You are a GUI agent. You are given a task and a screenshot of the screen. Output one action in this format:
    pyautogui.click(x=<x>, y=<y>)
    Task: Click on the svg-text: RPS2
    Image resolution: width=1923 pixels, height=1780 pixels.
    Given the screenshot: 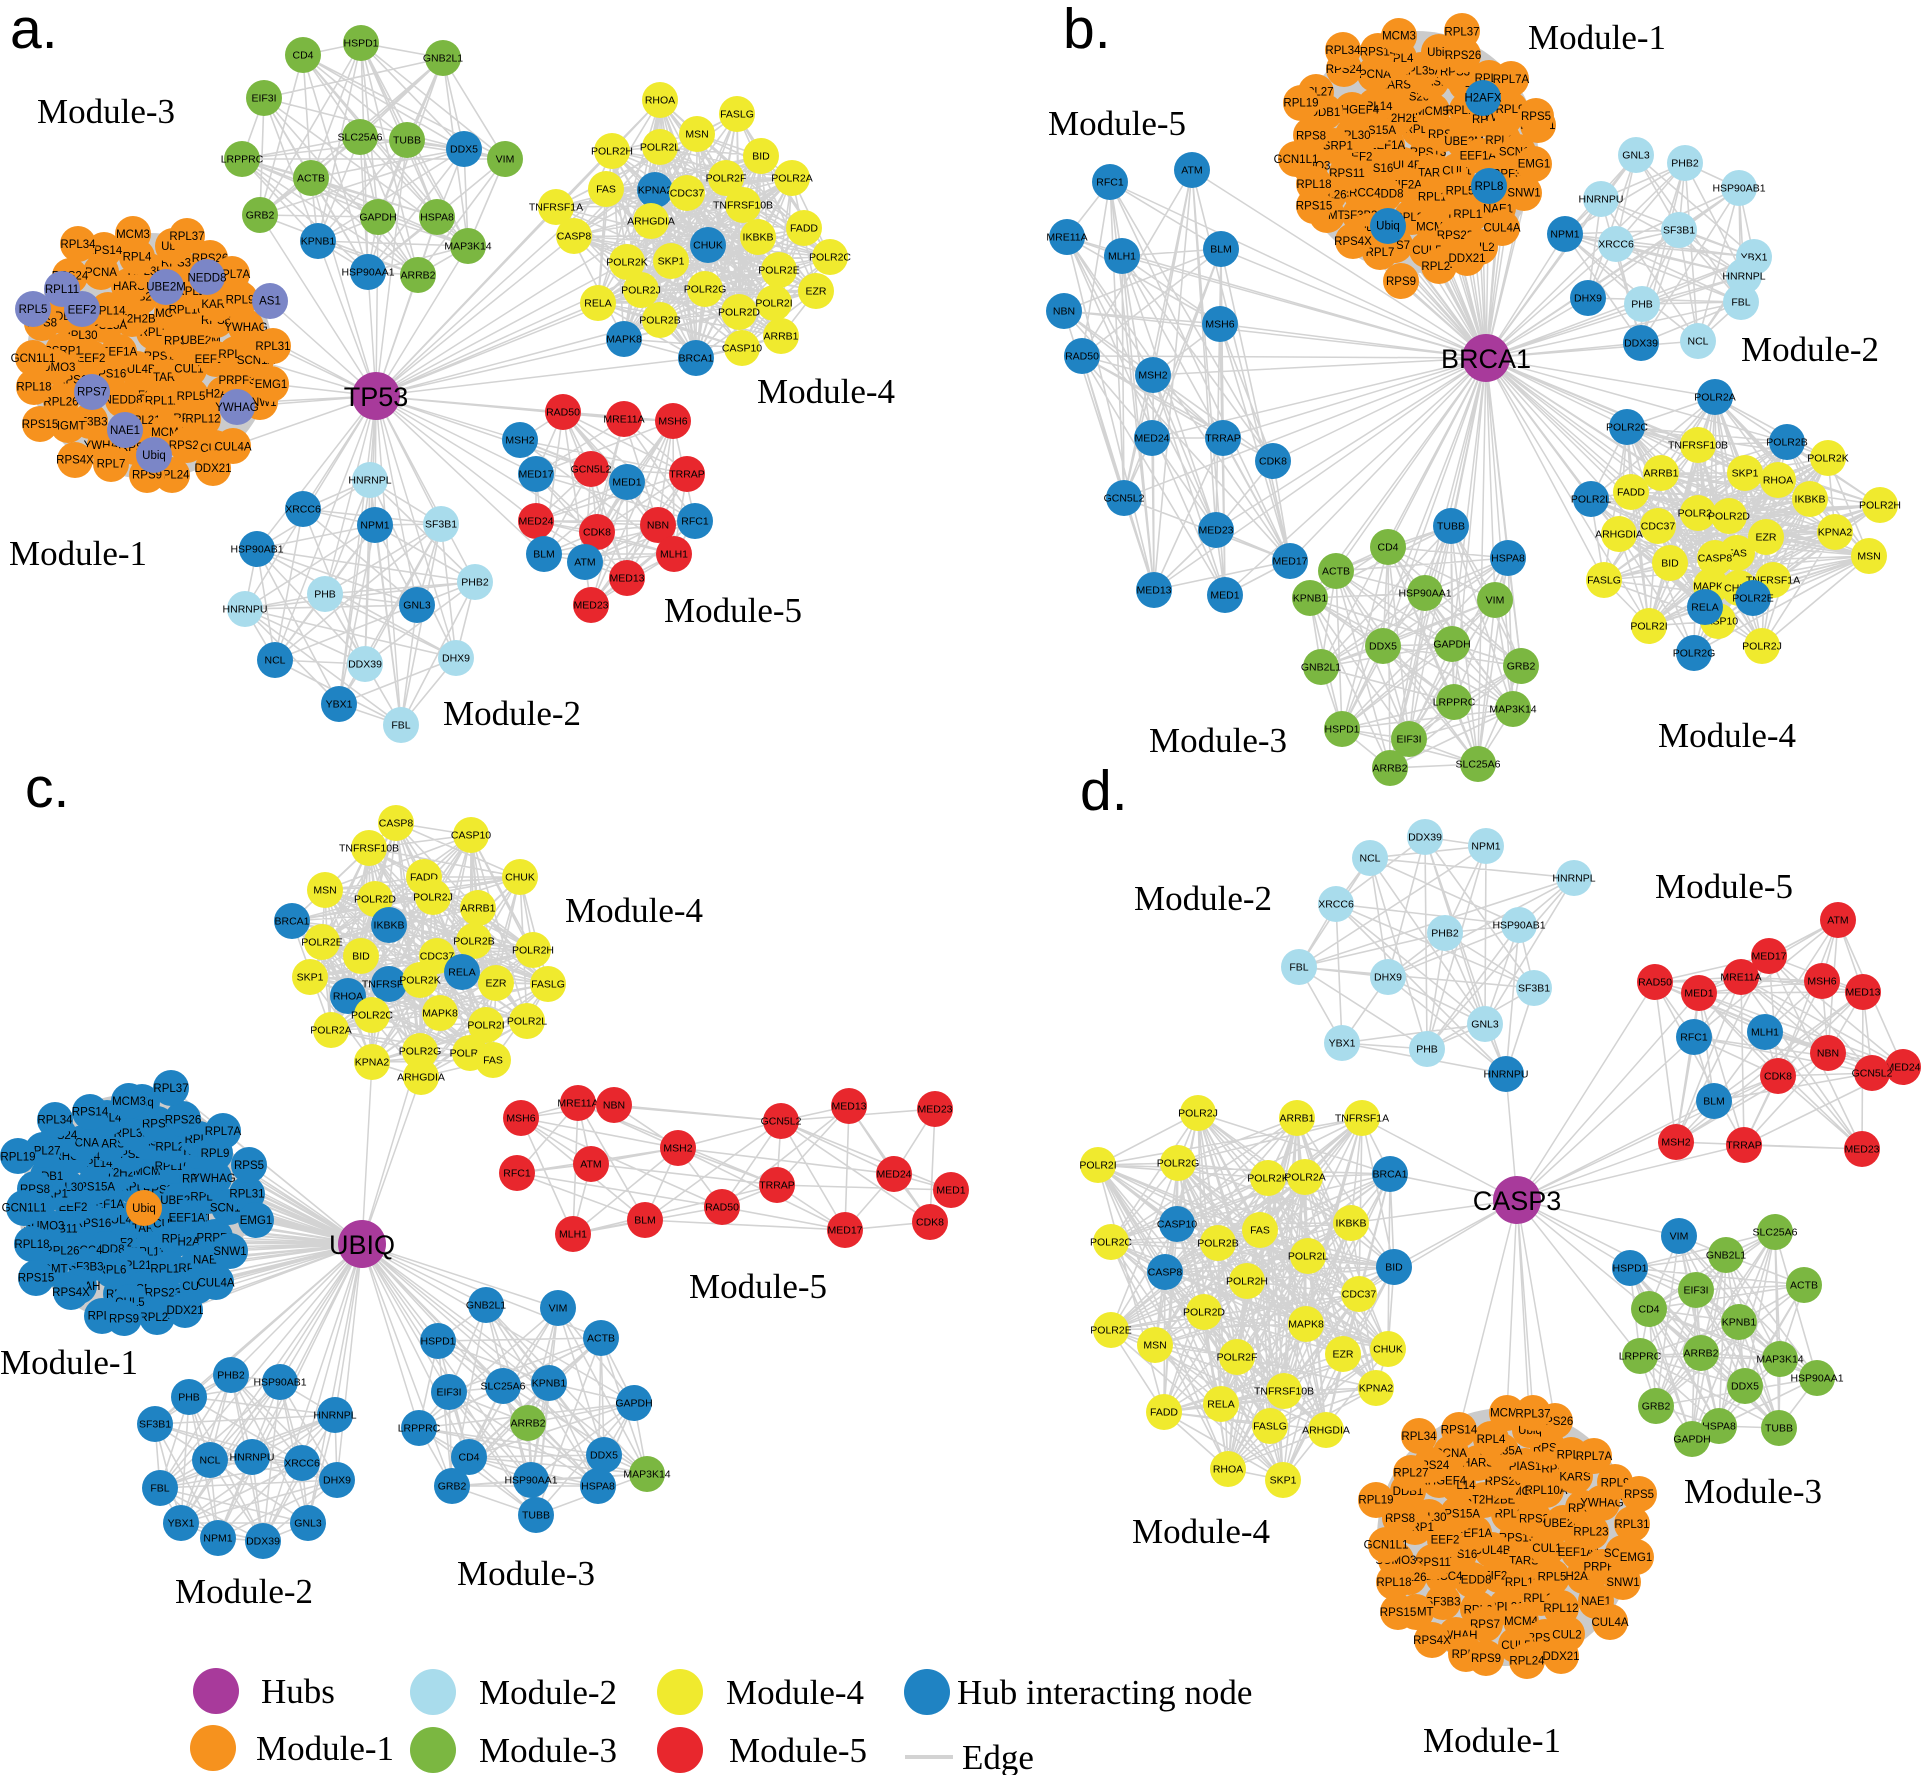 What is the action you would take?
    pyautogui.click(x=1534, y=1520)
    